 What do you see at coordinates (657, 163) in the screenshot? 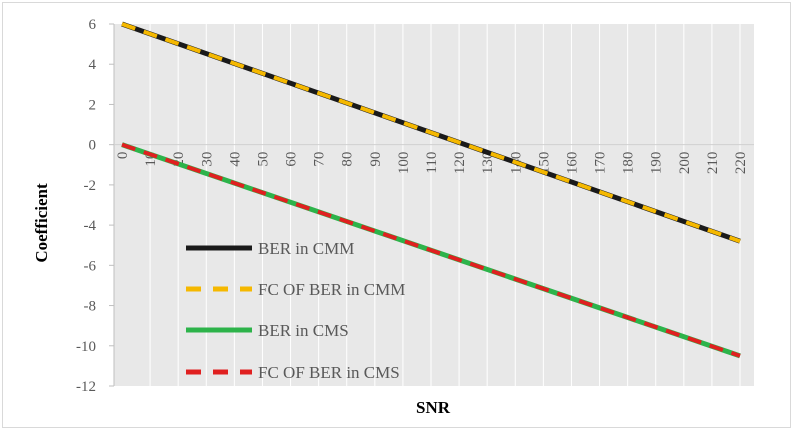
I see `x-tick-label: 190` at bounding box center [657, 163].